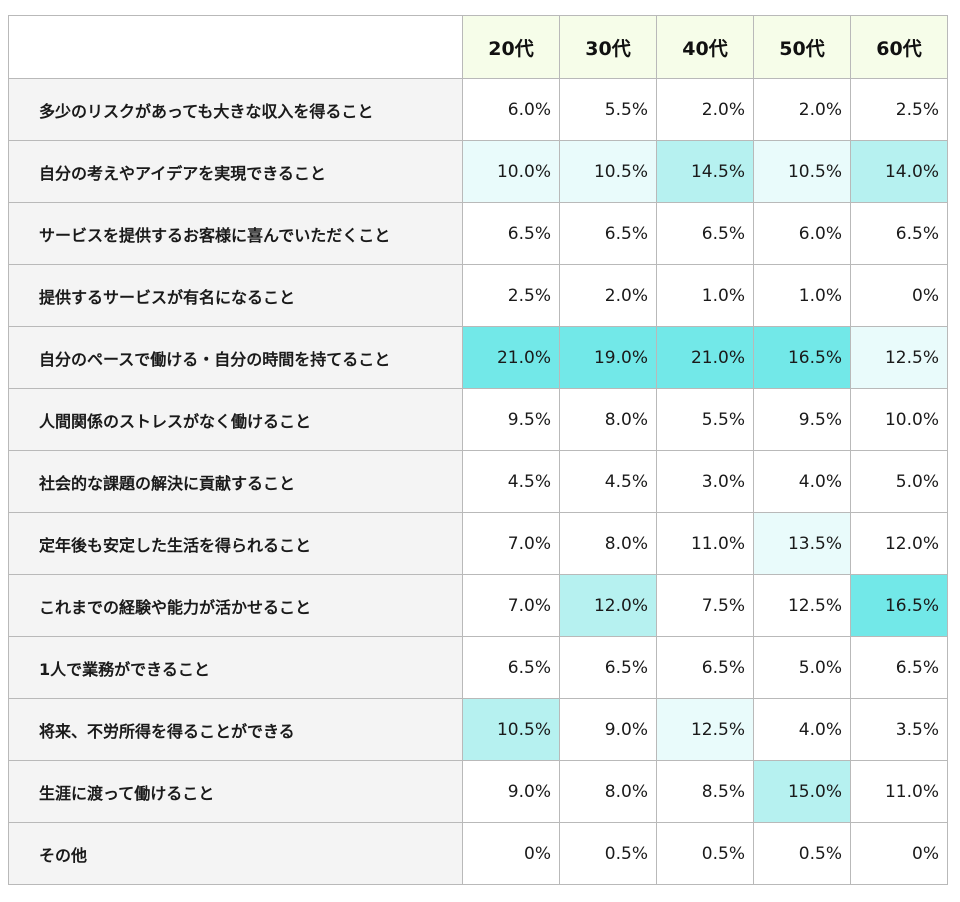 This screenshot has width=960, height=902. I want to click on table-row: その他 0% 0.5% 0.5% 0.5% 0%, so click(478, 853).